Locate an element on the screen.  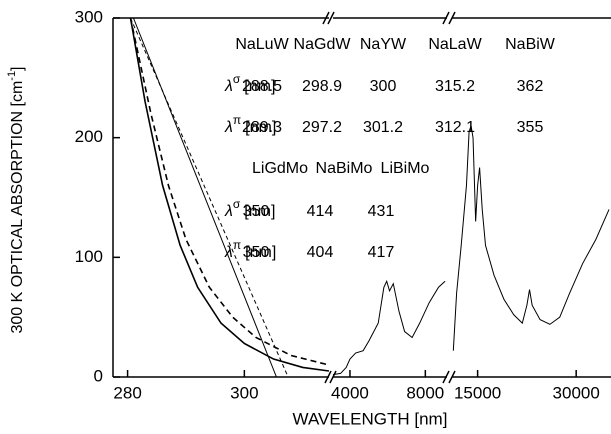
y-tick-label: 300 is located at coordinates (89, 16).